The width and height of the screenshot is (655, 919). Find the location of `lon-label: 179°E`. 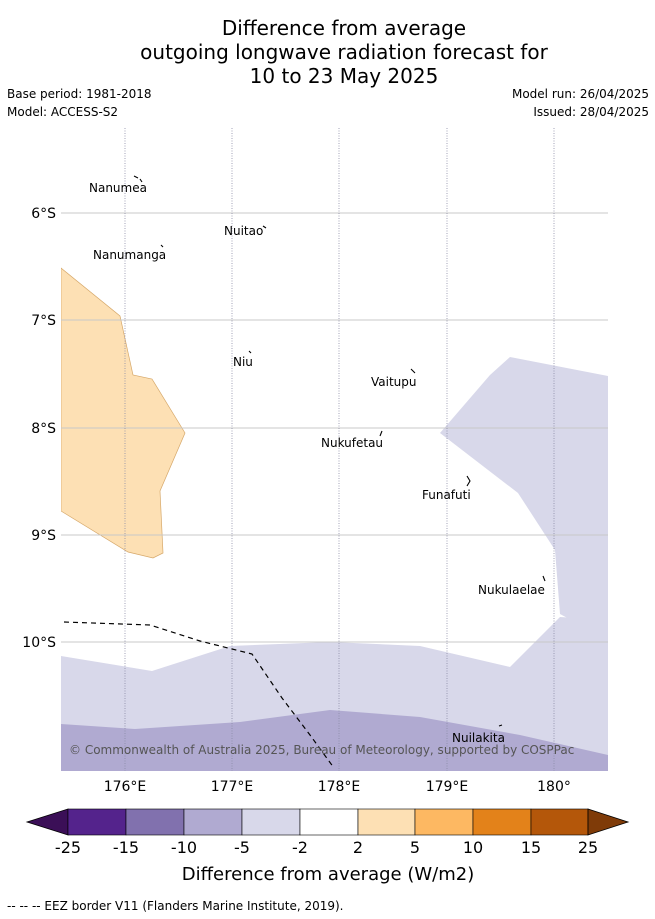

lon-label: 179°E is located at coordinates (447, 787).